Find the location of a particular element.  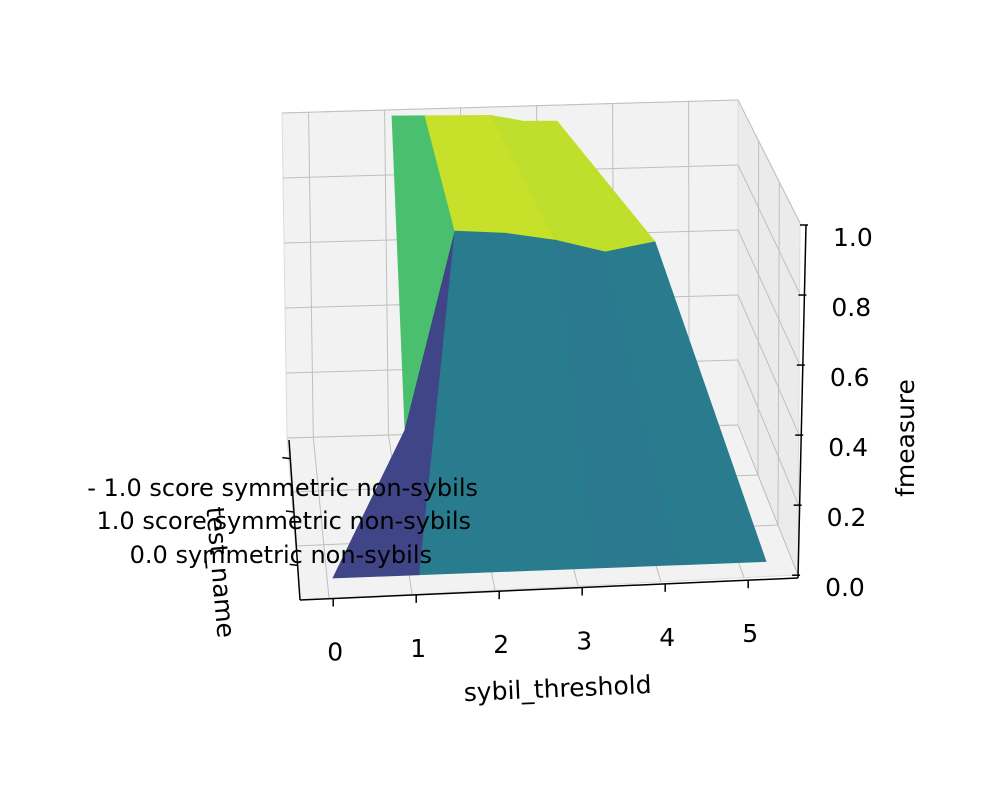

z-tick-label: 0.8 is located at coordinates (851, 307).